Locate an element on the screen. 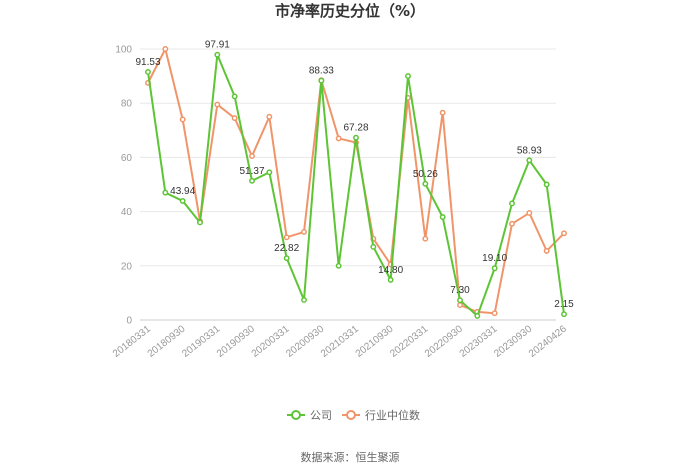  legend-marker-industry-median is located at coordinates (351, 415).